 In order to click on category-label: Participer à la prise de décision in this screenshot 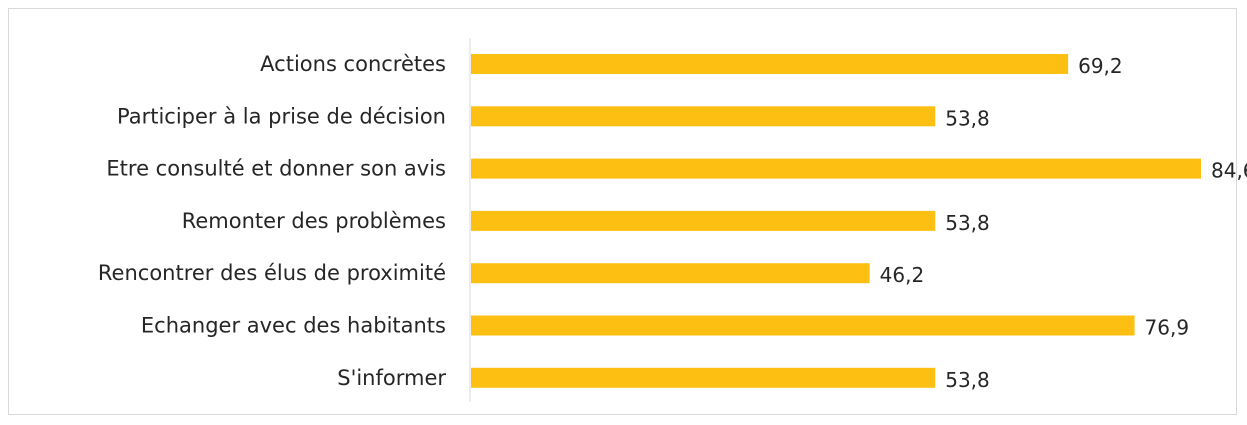, I will do `click(281, 116)`.